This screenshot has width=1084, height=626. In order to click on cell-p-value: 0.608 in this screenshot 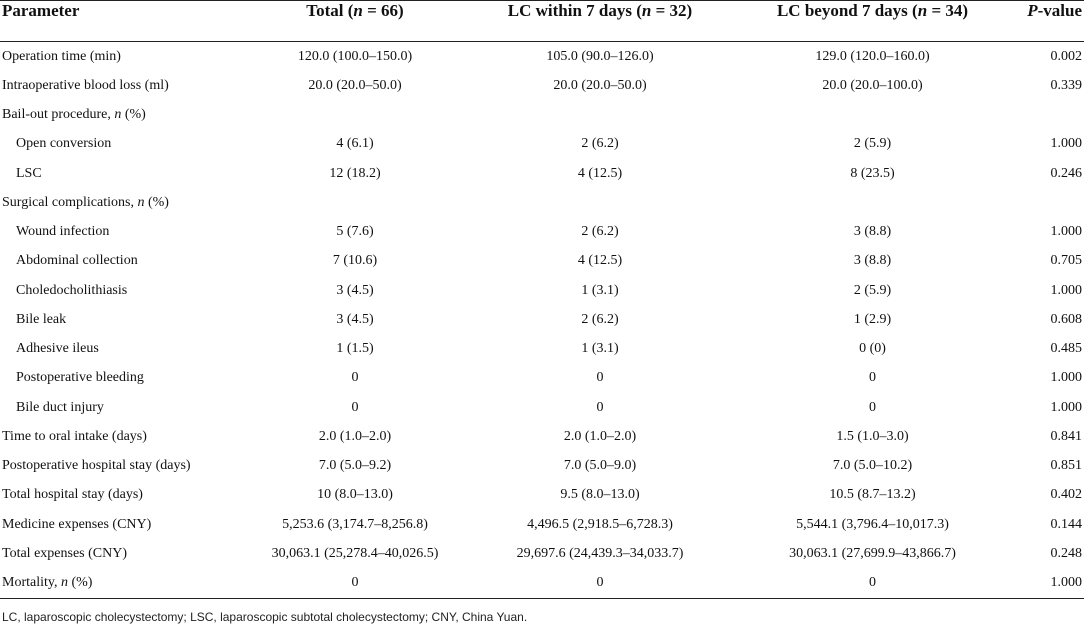, I will do `click(1066, 319)`.